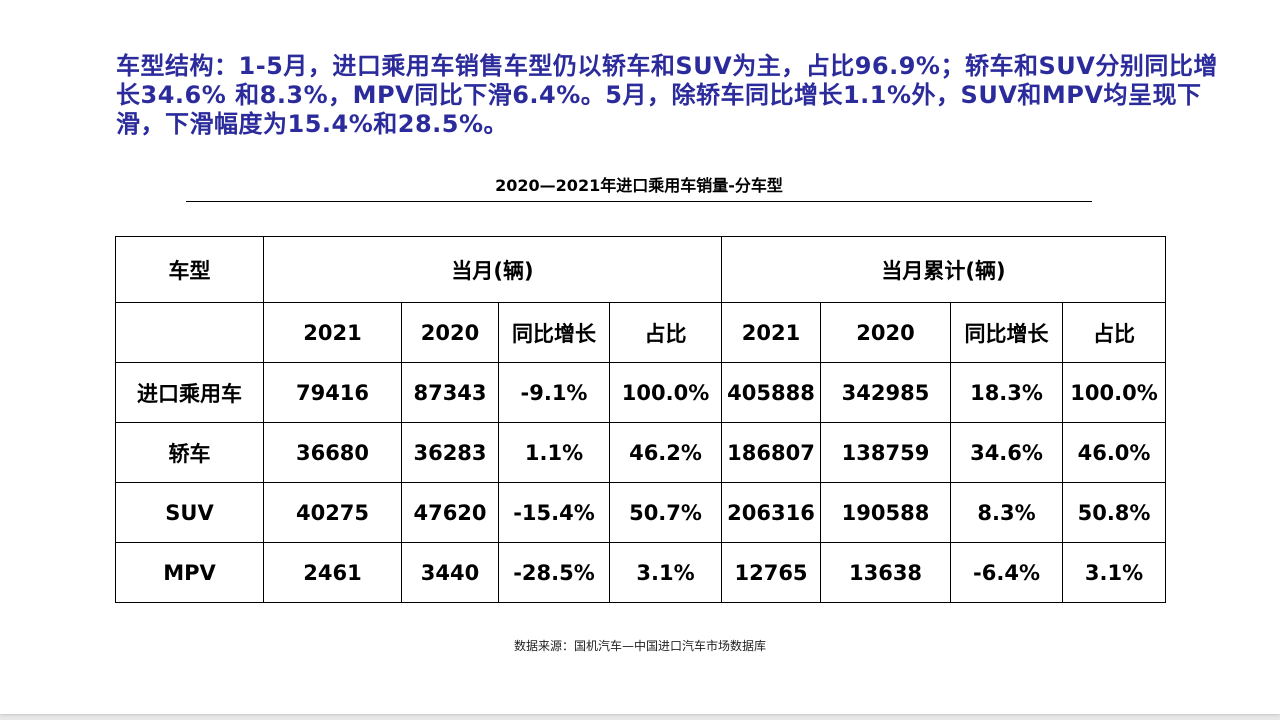 Image resolution: width=1280 pixels, height=720 pixels. Describe the element at coordinates (189, 269) in the screenshot. I see `header-vehicle-type: 车型` at that location.